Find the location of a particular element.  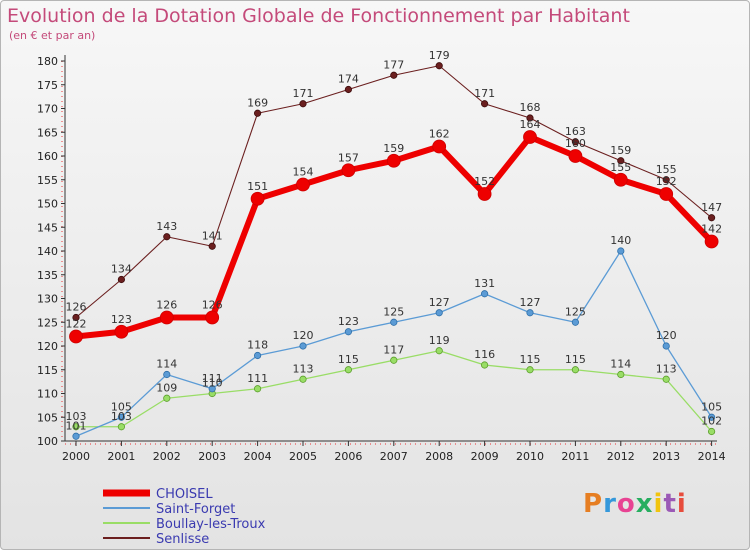

y-tick-label: 115 is located at coordinates (47, 370).